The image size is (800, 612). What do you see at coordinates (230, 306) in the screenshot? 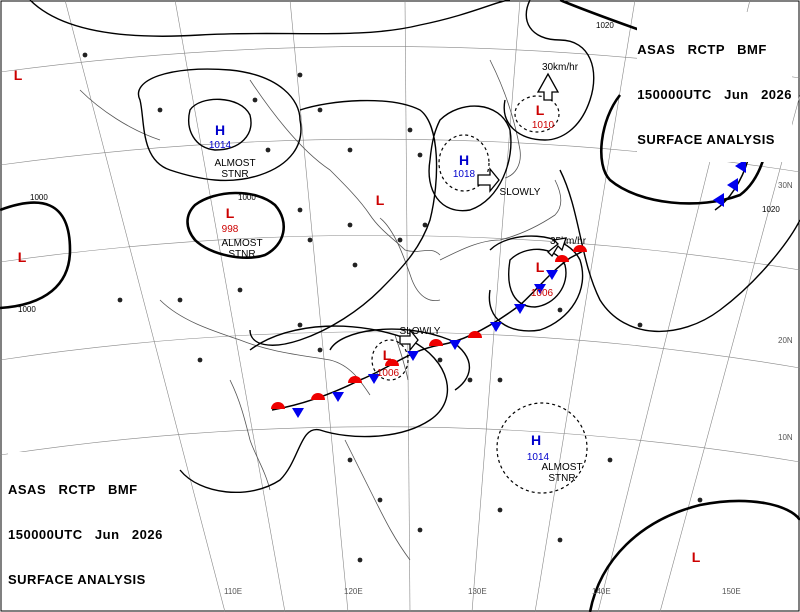
I see `lon-line-110e` at bounding box center [230, 306].